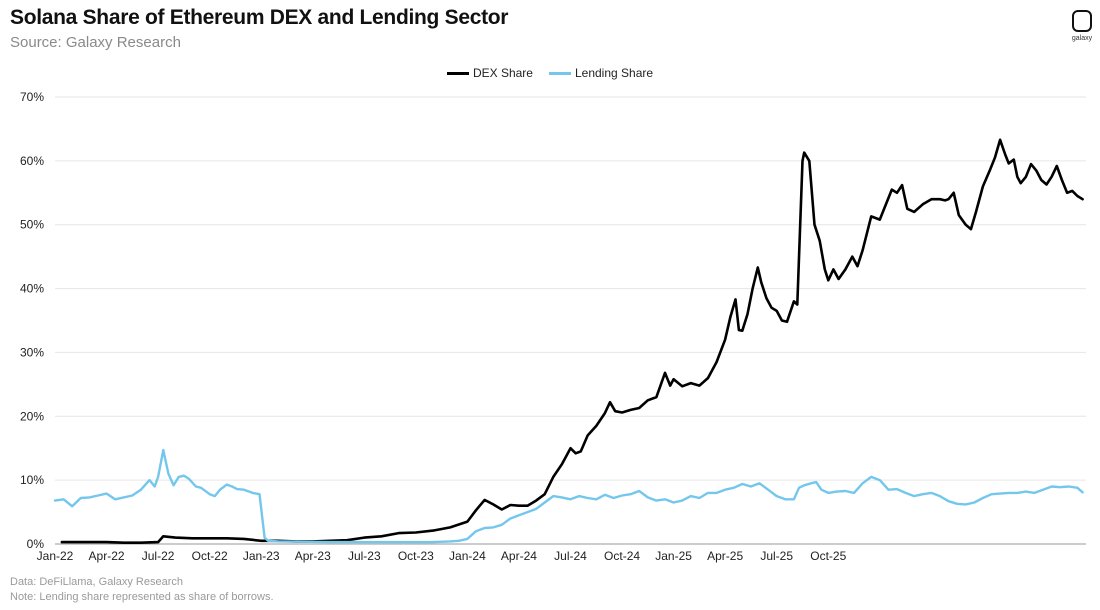  I want to click on x-tick-label: Jul-23, so click(364, 556).